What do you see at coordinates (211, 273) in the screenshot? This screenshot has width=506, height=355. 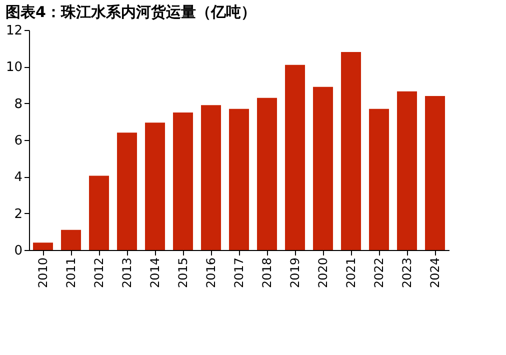 I see `x-tick-label: 2016` at bounding box center [211, 273].